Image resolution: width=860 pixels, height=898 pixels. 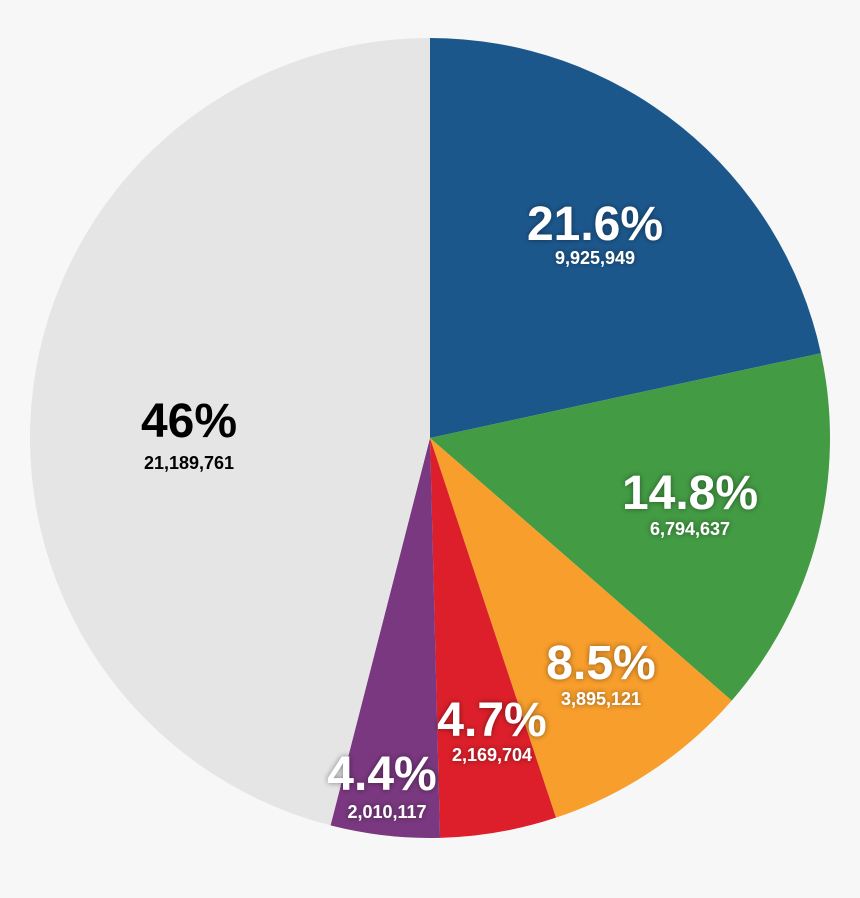 What do you see at coordinates (600, 663) in the screenshot?
I see `slice-3-percent-label: 8.5%` at bounding box center [600, 663].